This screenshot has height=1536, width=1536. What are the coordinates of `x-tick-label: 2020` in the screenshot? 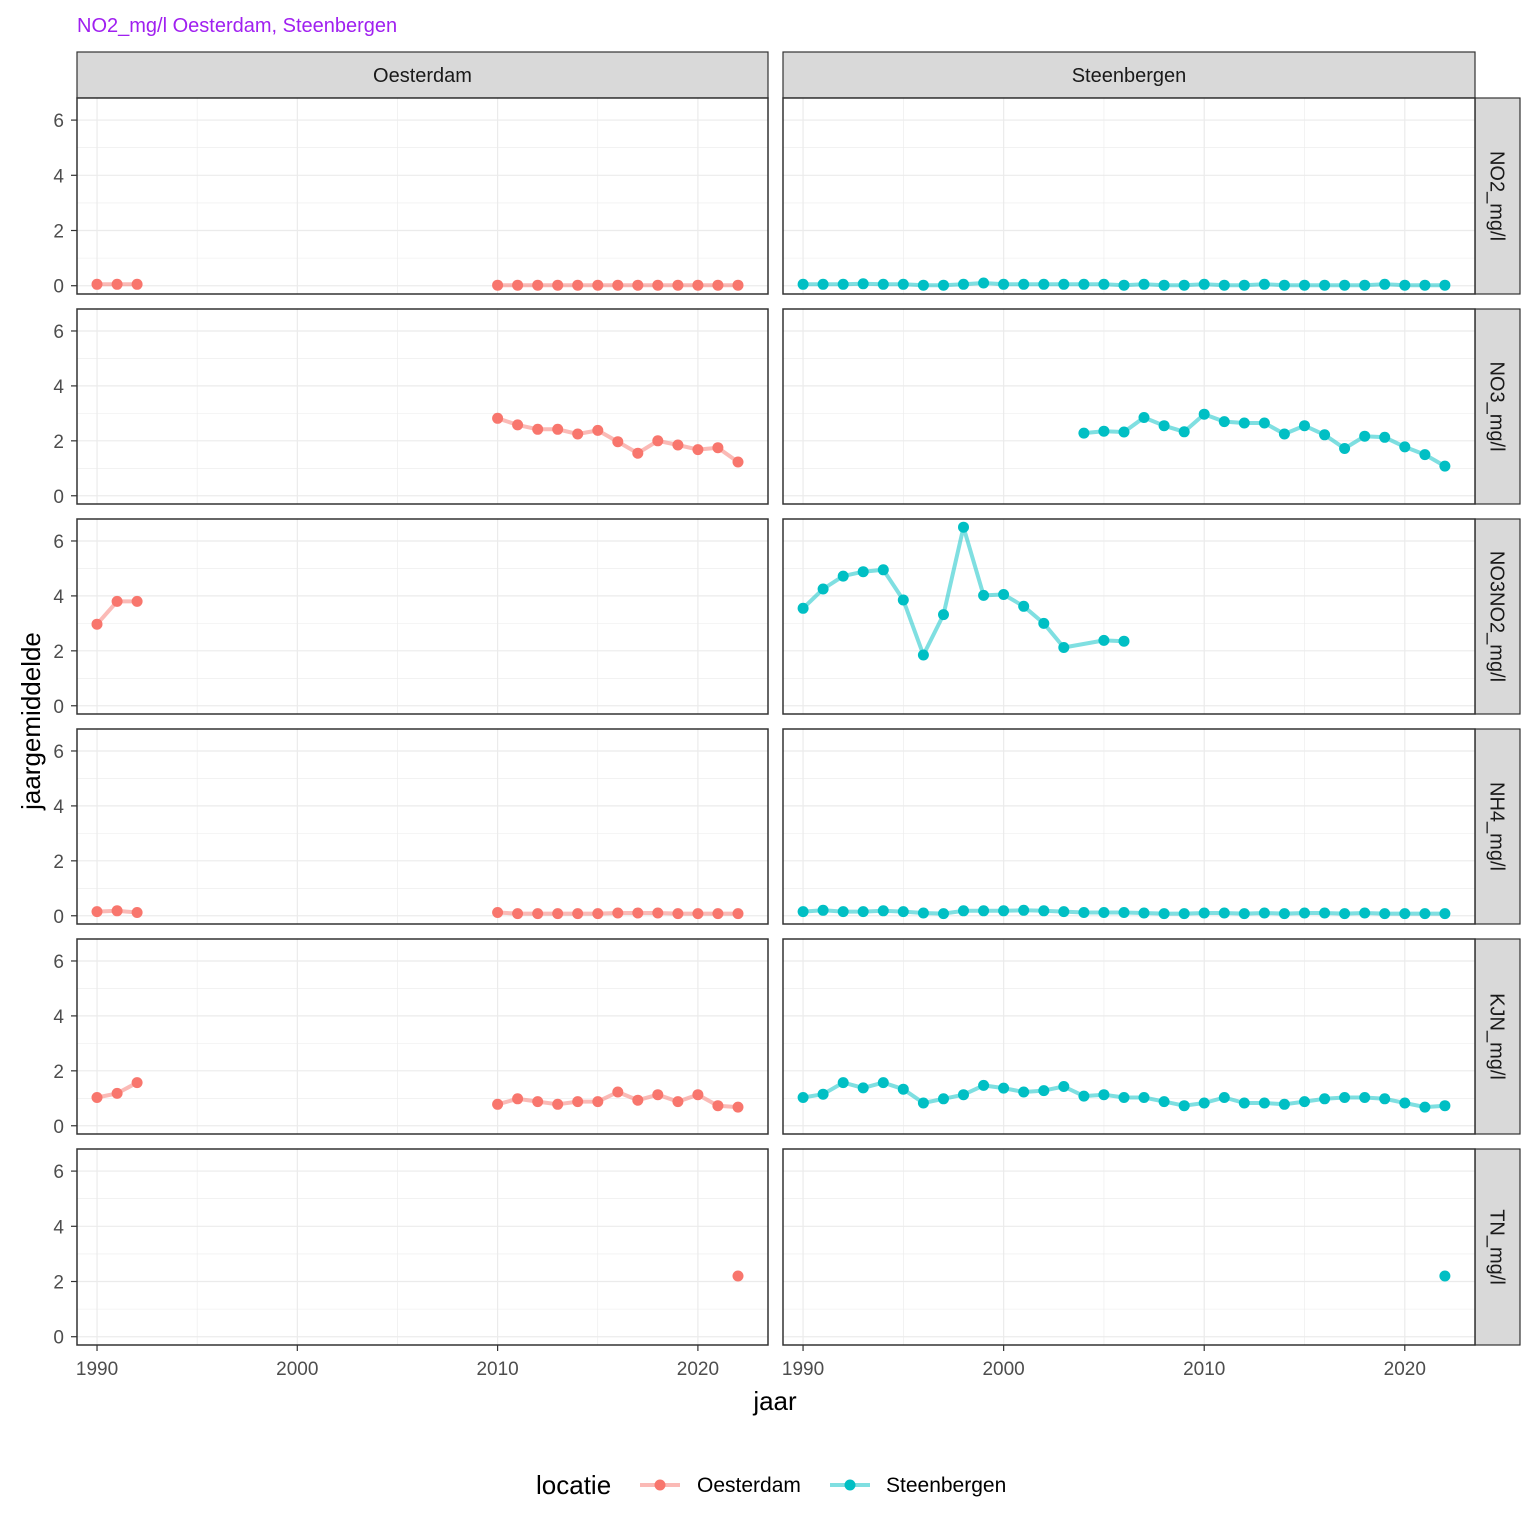 It's located at (1405, 1369).